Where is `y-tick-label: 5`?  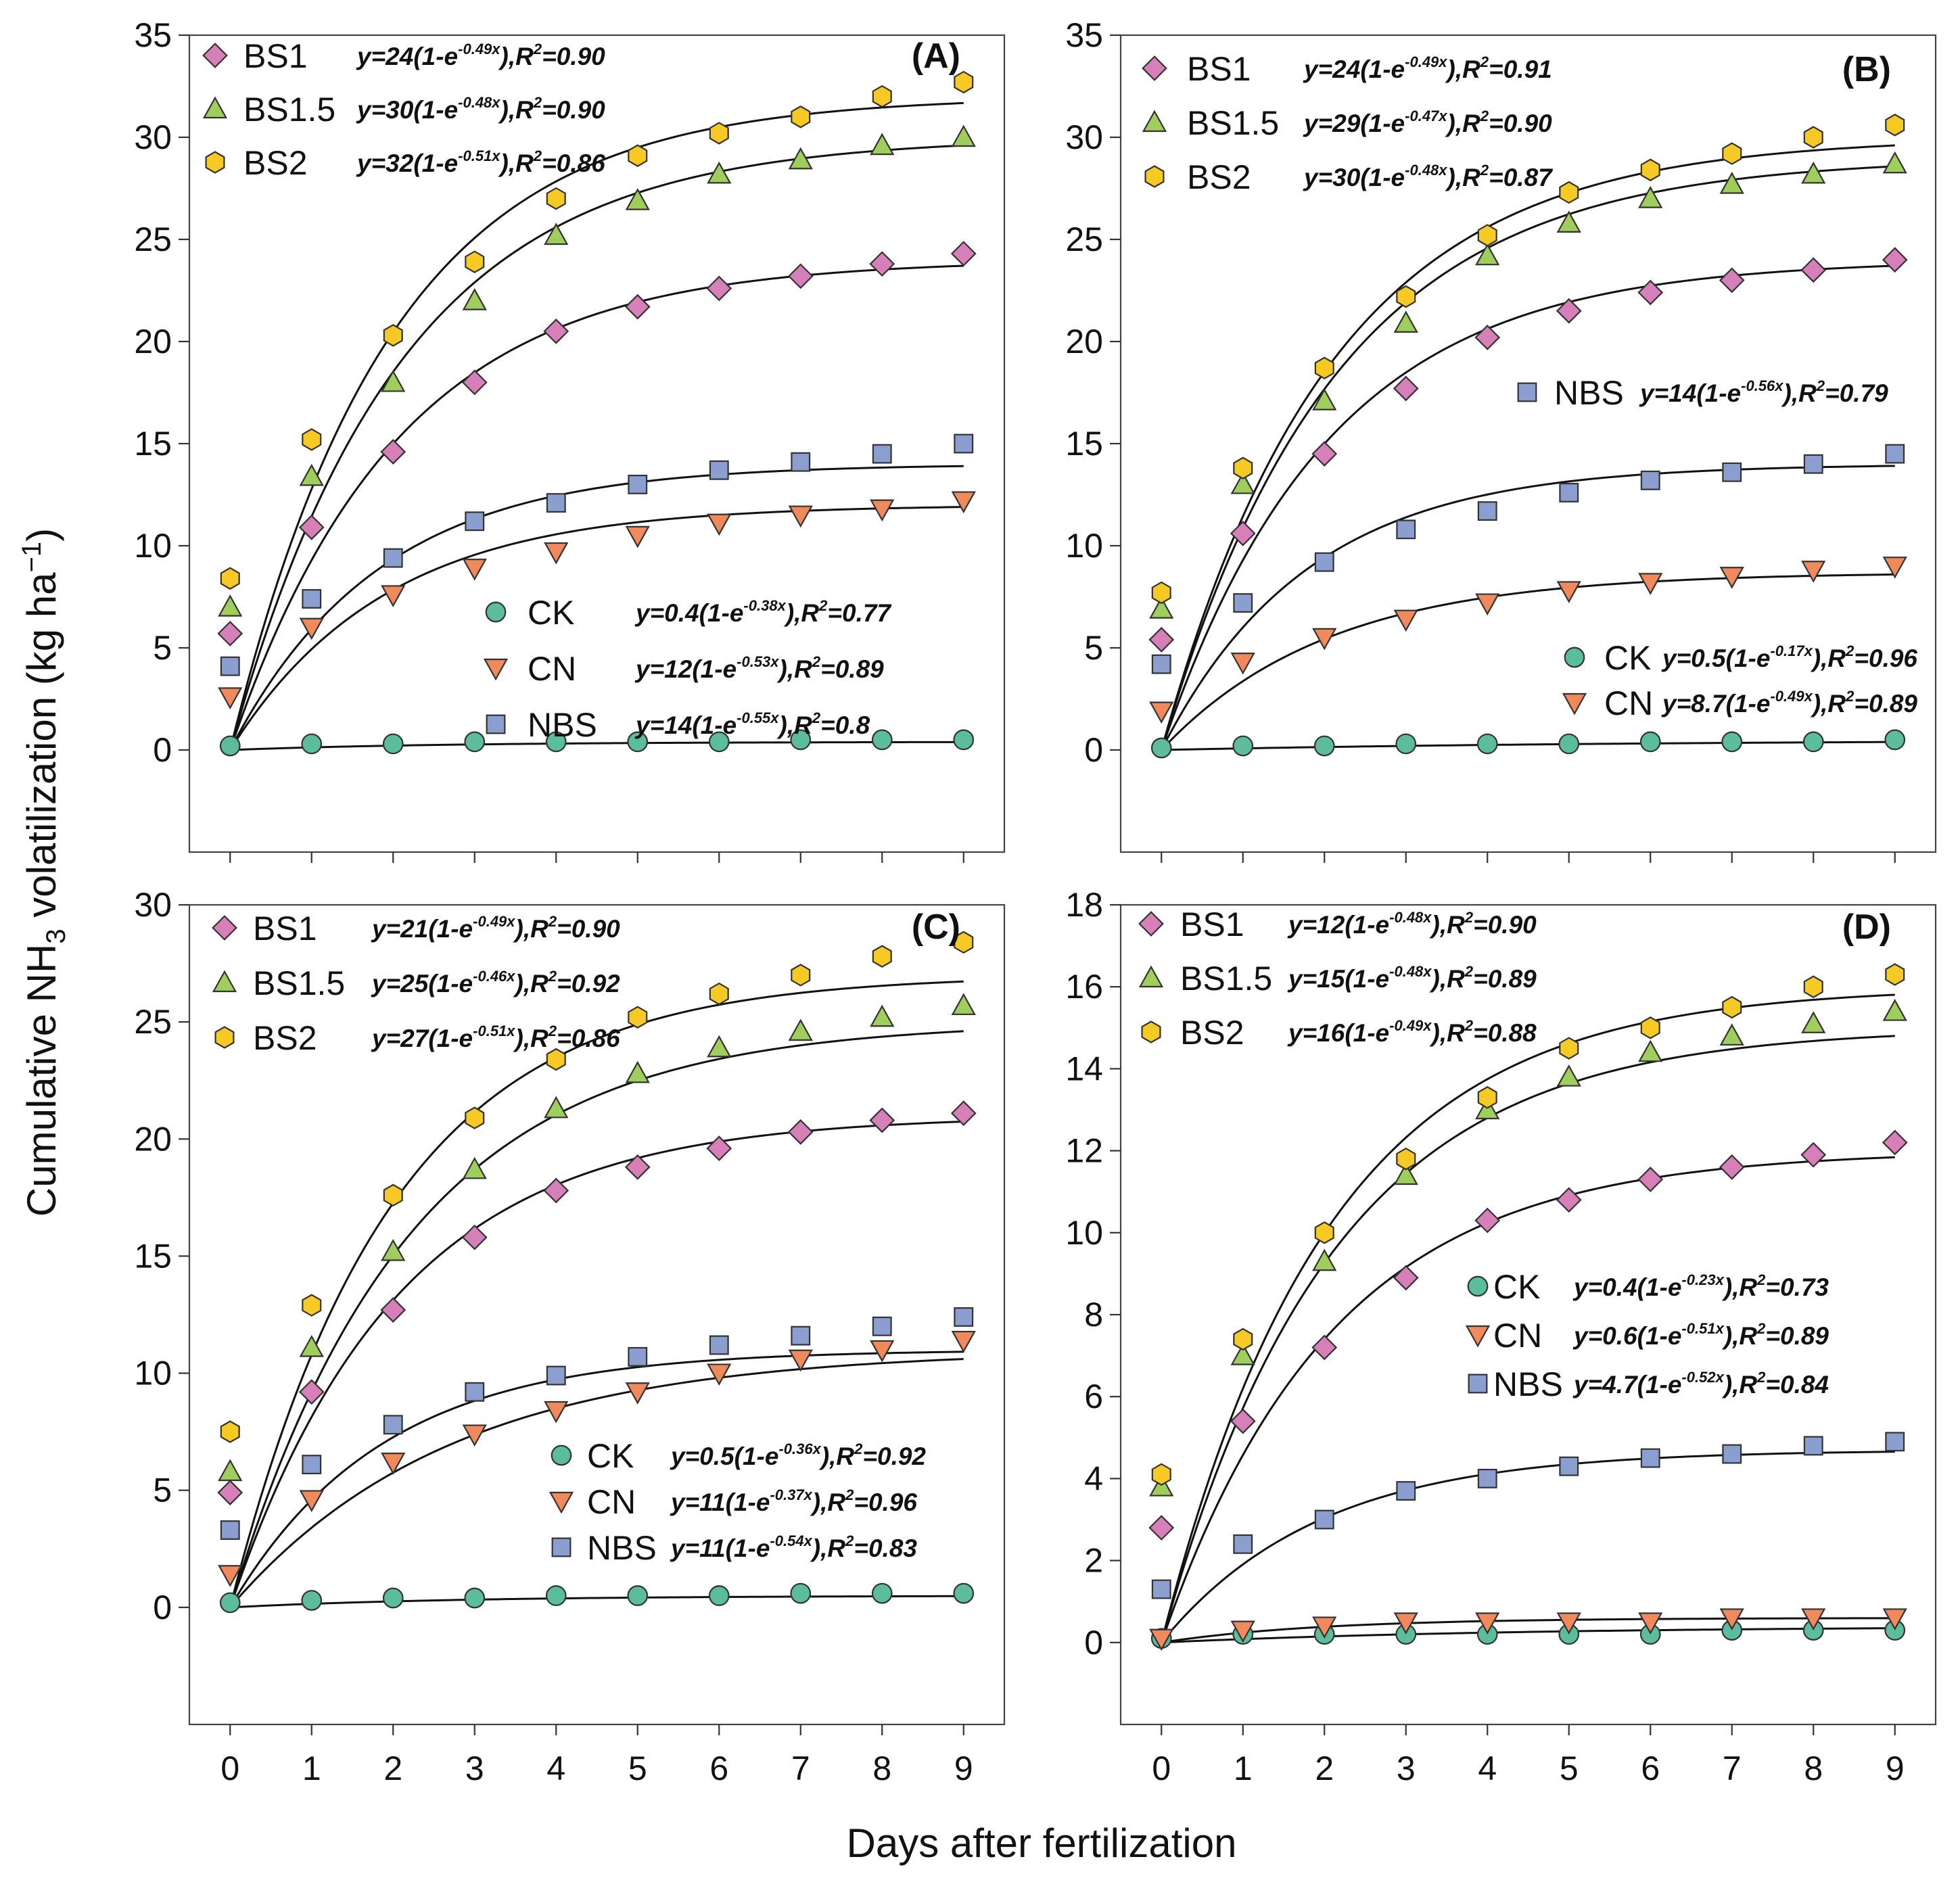 y-tick-label: 5 is located at coordinates (163, 648).